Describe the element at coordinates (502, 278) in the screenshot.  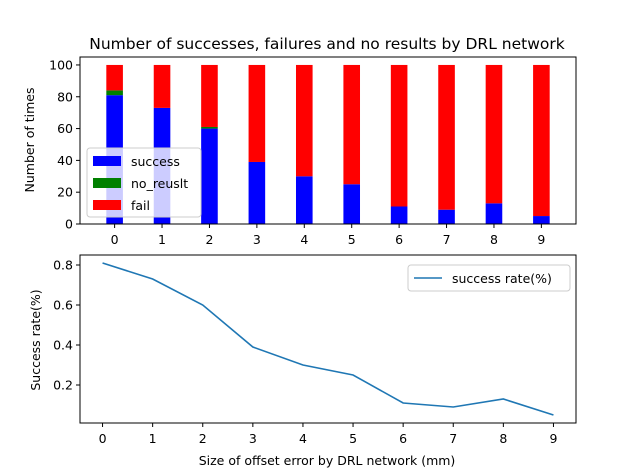
I see `bottom-legend-label: success rate(%)` at that location.